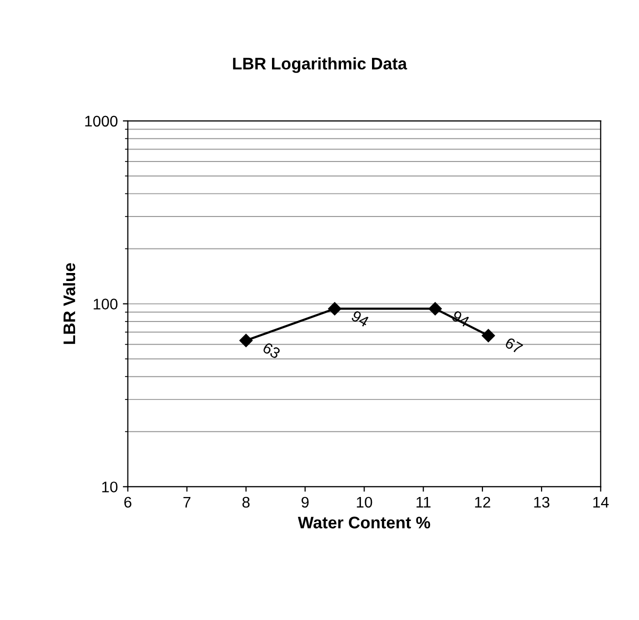  I want to click on x-tick-label: 7, so click(186, 502).